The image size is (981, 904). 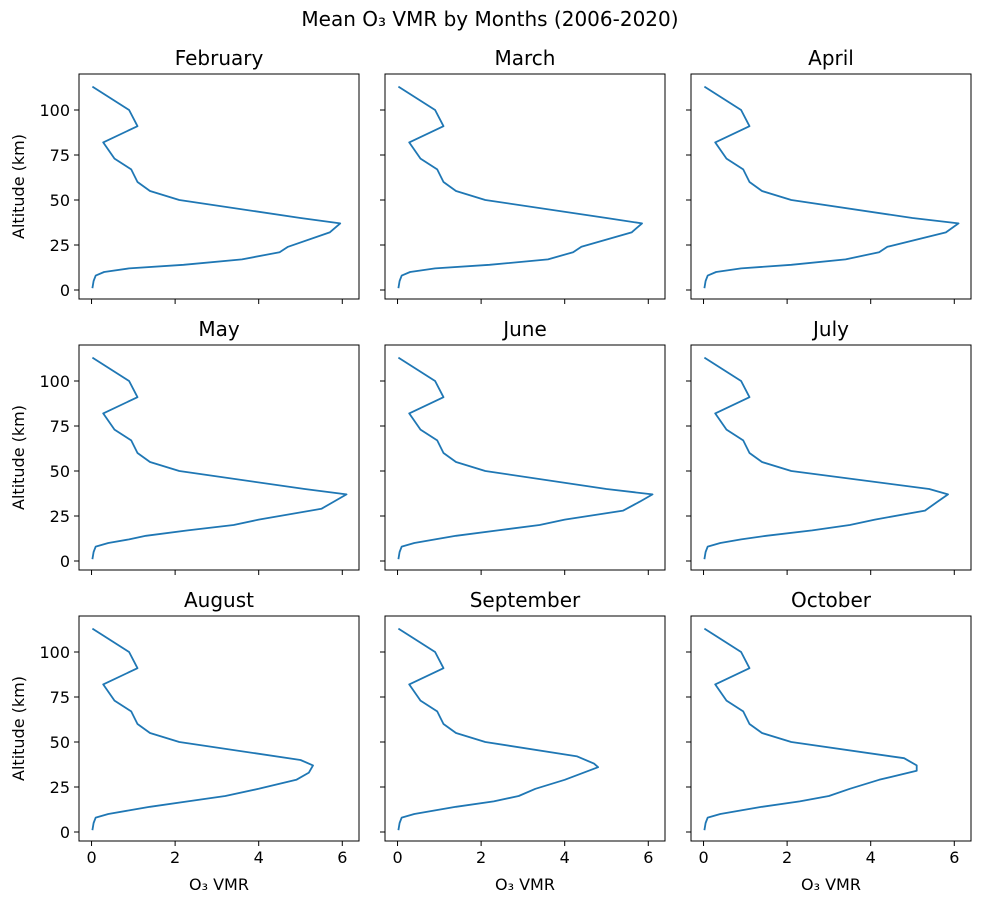 I want to click on subplot-april: April, so click(x=829, y=175).